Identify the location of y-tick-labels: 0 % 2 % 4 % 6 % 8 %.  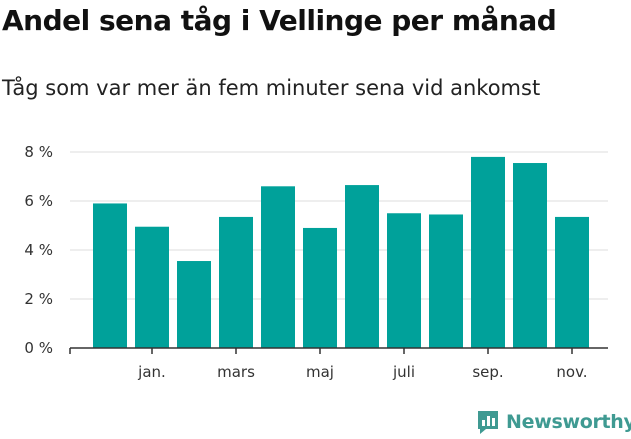
(38, 250).